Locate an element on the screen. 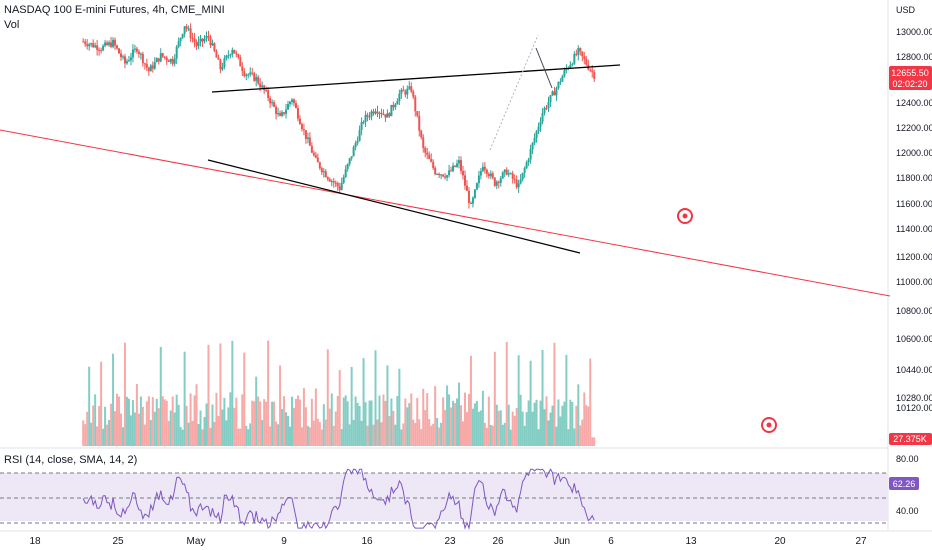 This screenshot has height=550, width=932. channel-line is located at coordinates (514, 92).